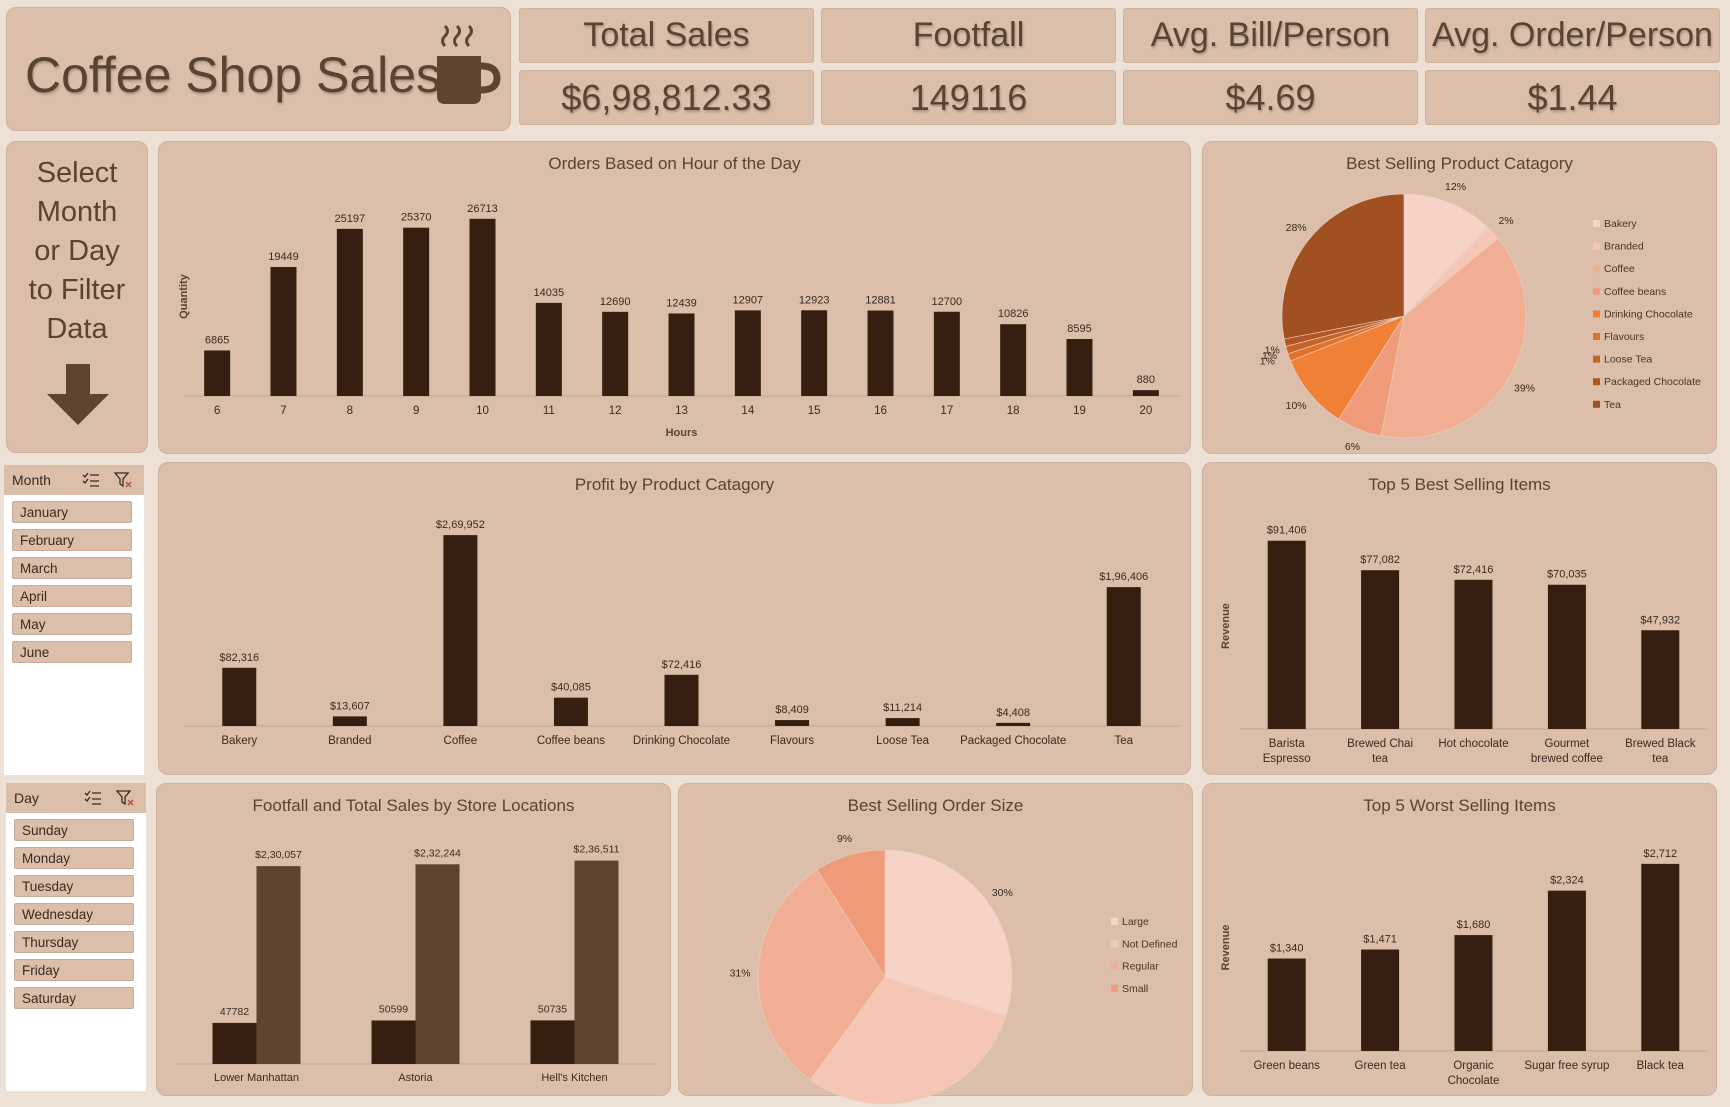  What do you see at coordinates (1123, 741) in the screenshot?
I see `x-tick-label: Tea` at bounding box center [1123, 741].